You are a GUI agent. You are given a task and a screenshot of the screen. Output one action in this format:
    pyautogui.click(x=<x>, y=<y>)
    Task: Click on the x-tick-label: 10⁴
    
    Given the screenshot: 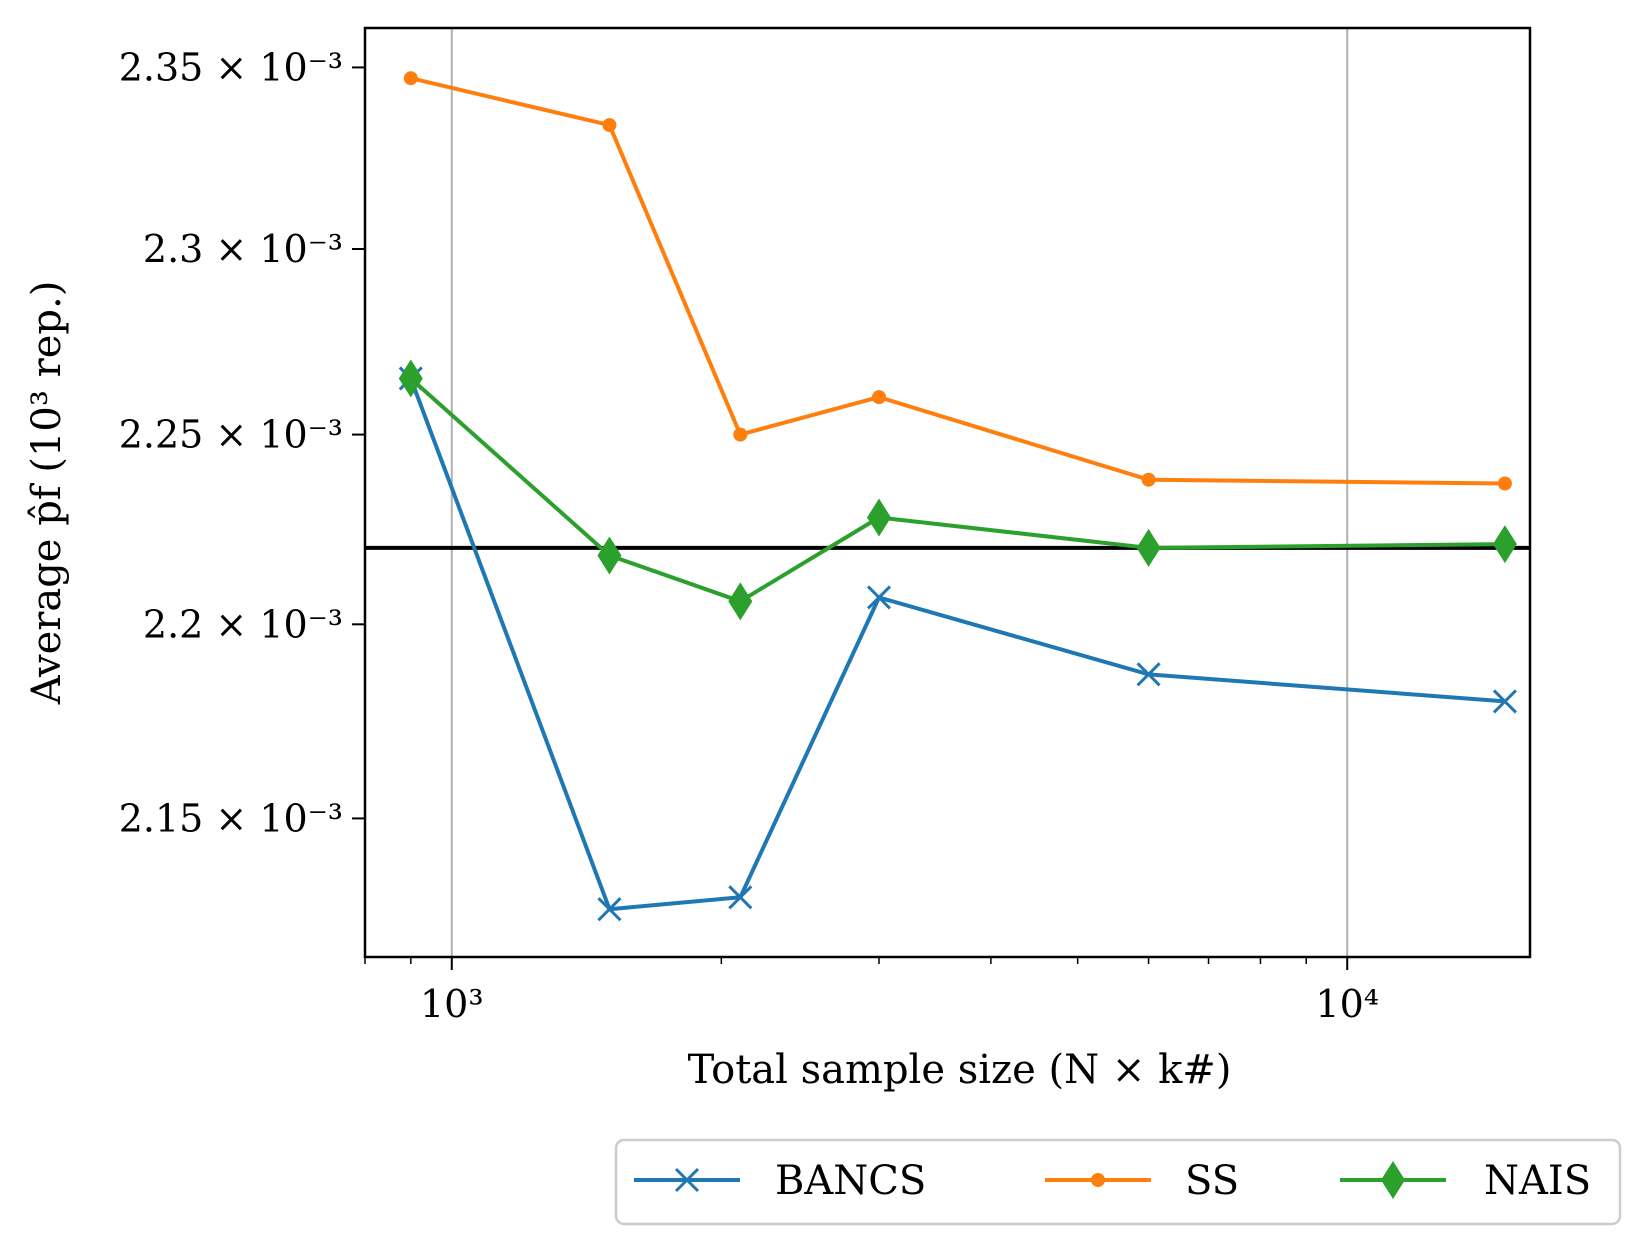 What is the action you would take?
    pyautogui.click(x=1347, y=1004)
    